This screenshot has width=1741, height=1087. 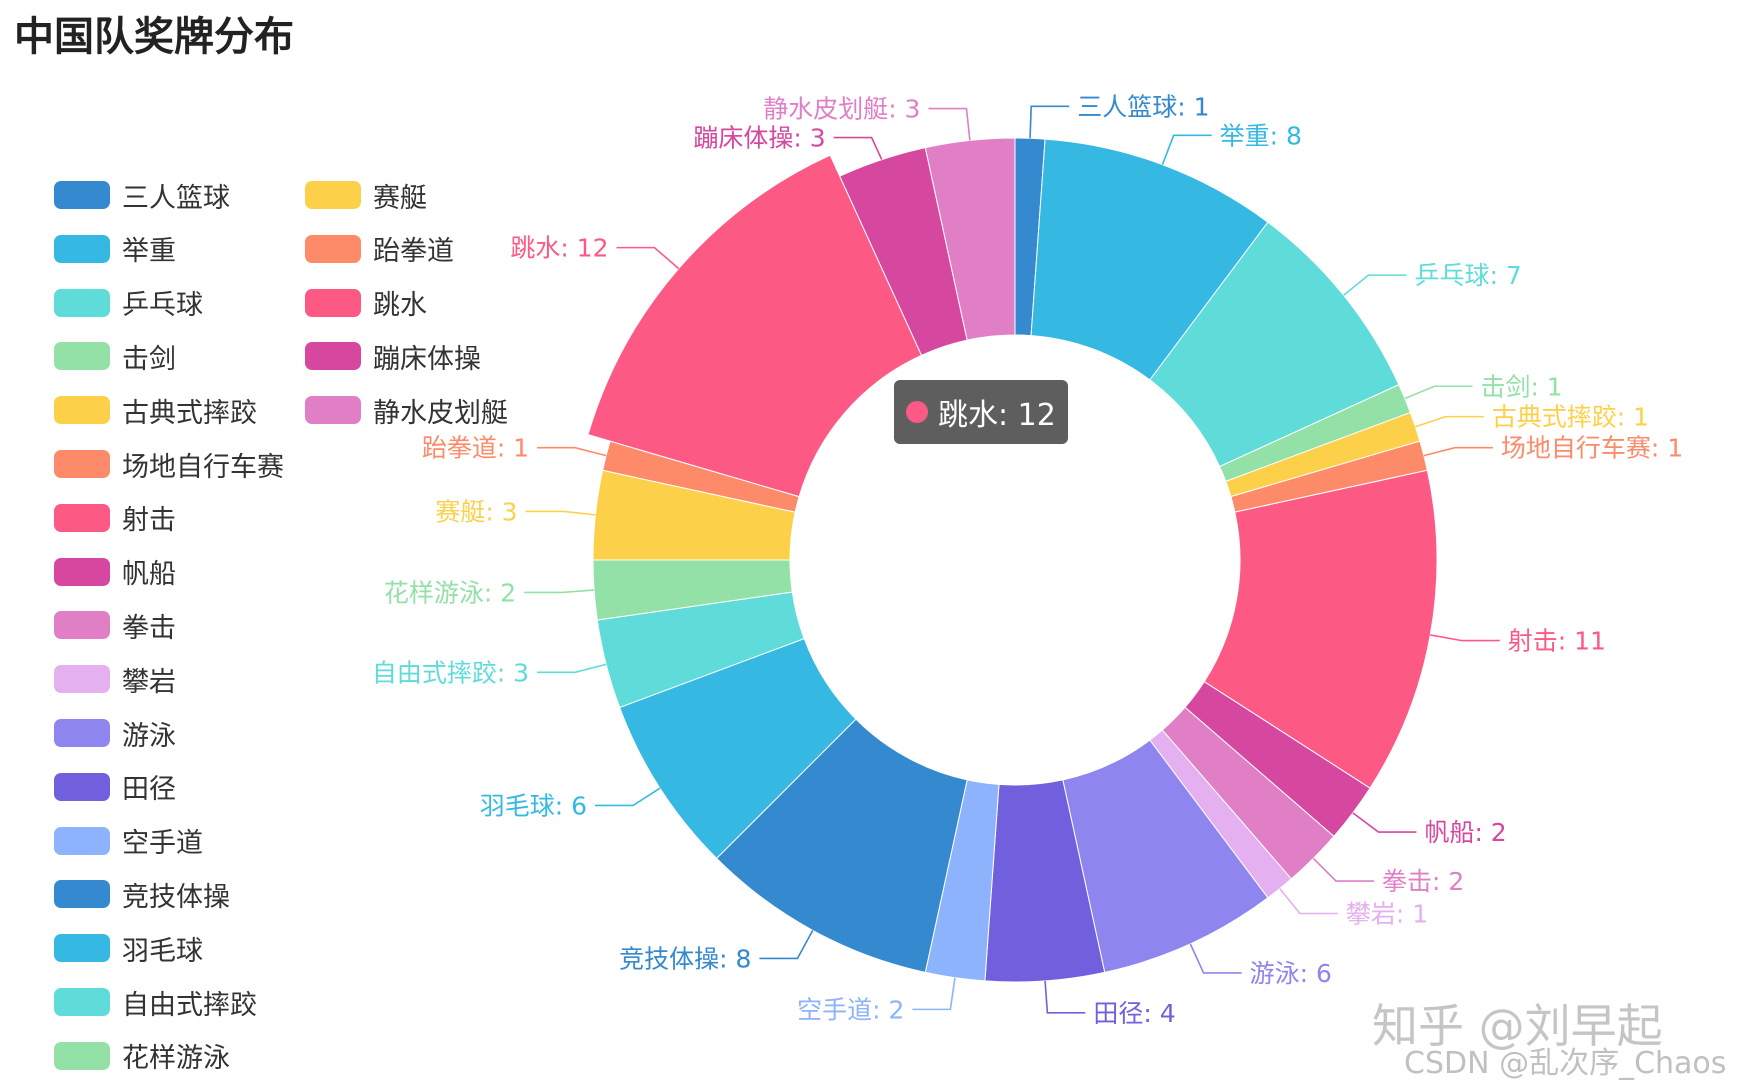 I want to click on legend-item-3: 乒乓球, so click(x=128, y=303).